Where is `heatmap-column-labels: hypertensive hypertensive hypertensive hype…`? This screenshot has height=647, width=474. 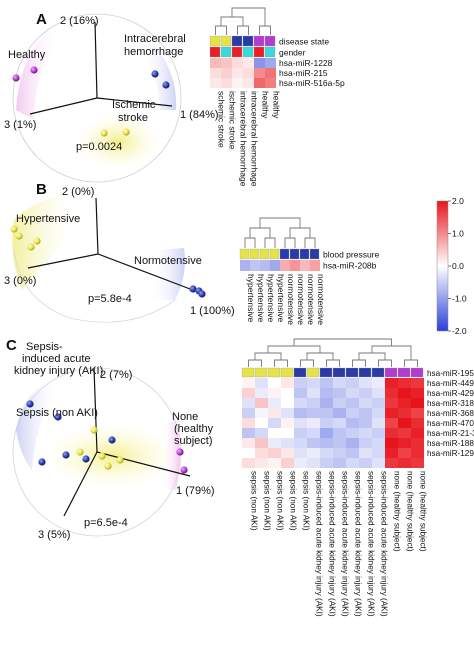 heatmap-column-labels: hypertensive hypertensive hypertensive hype… is located at coordinates (286, 299).